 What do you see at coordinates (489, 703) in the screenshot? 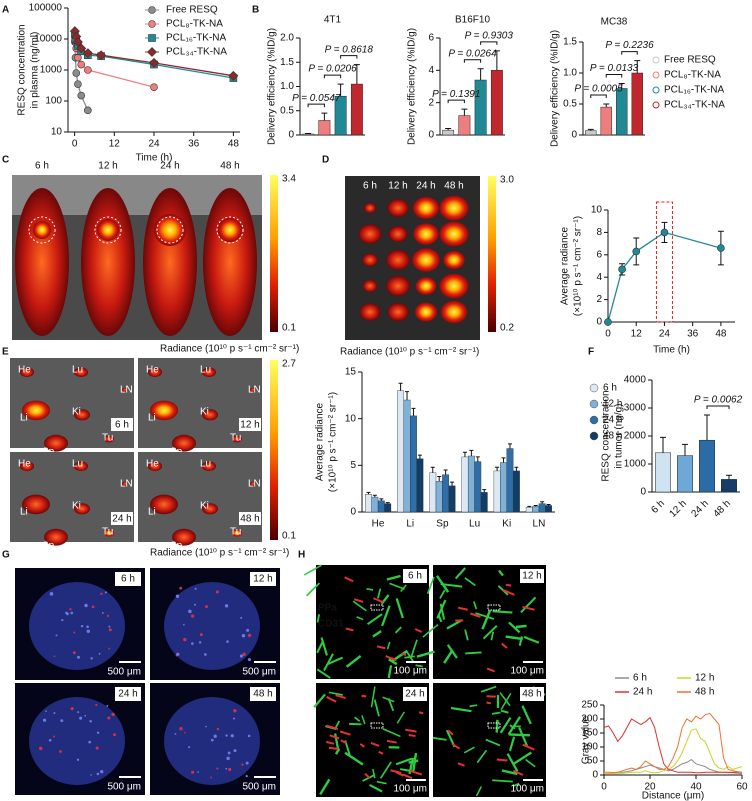
I see `ppa-signal` at bounding box center [489, 703].